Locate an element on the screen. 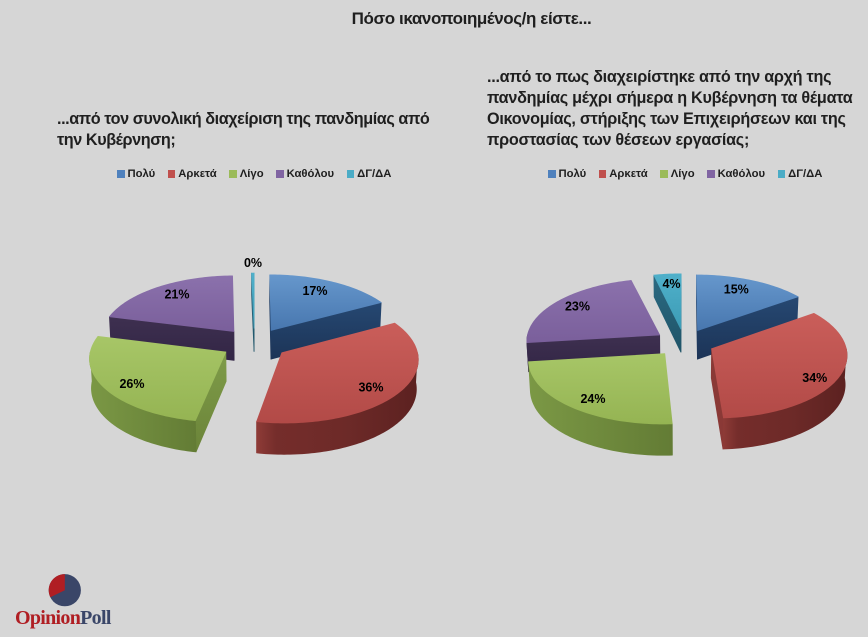 The height and width of the screenshot is (637, 868). svg-text: 36% is located at coordinates (370, 388).